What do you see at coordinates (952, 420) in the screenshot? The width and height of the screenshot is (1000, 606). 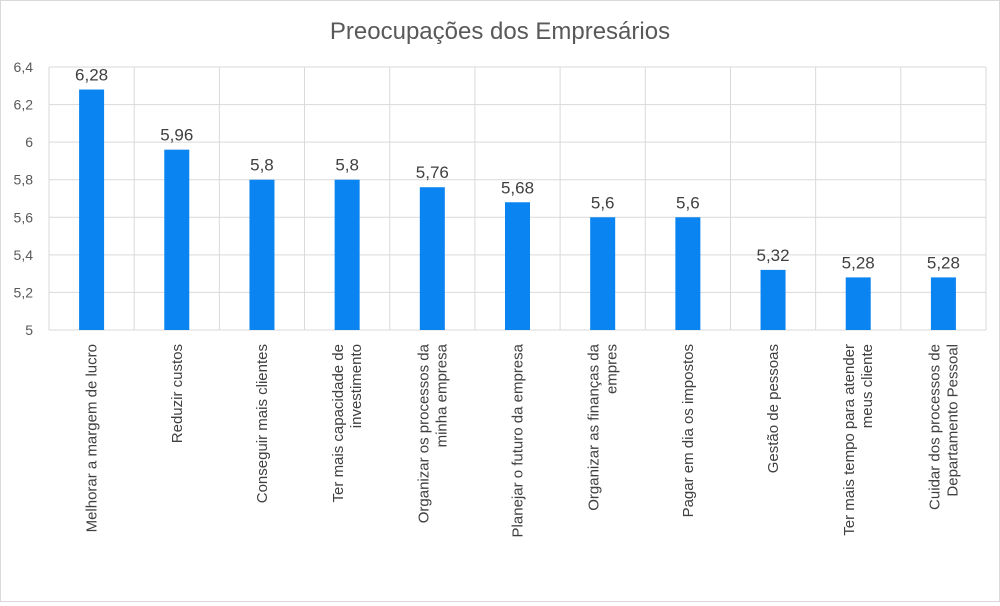 I see `x-tick-label-line: Departamento Pessoal` at bounding box center [952, 420].